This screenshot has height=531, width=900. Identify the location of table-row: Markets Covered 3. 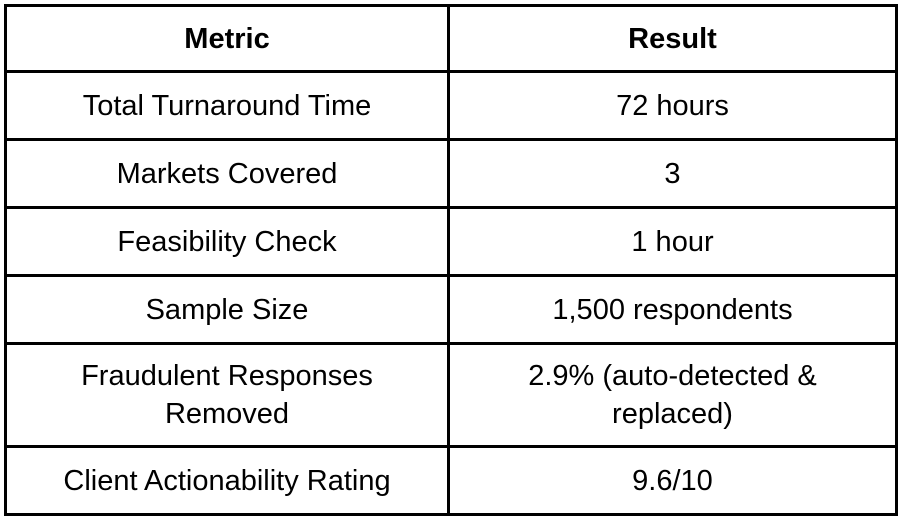
(451, 173).